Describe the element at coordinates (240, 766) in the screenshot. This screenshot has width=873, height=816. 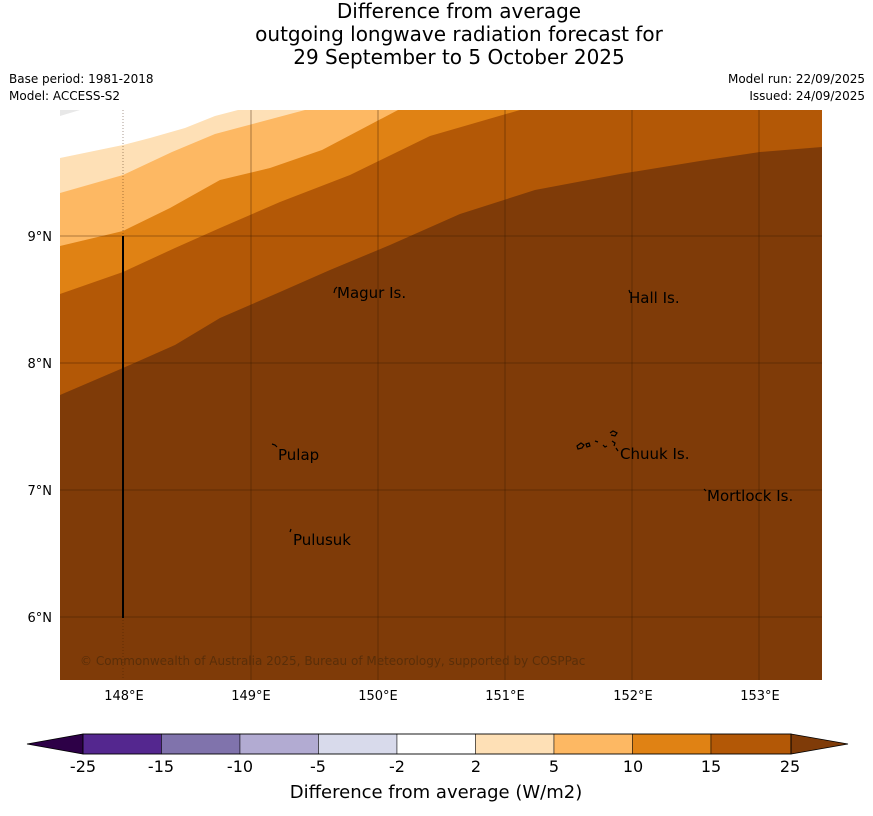
I see `cb-tick-3: -10` at that location.